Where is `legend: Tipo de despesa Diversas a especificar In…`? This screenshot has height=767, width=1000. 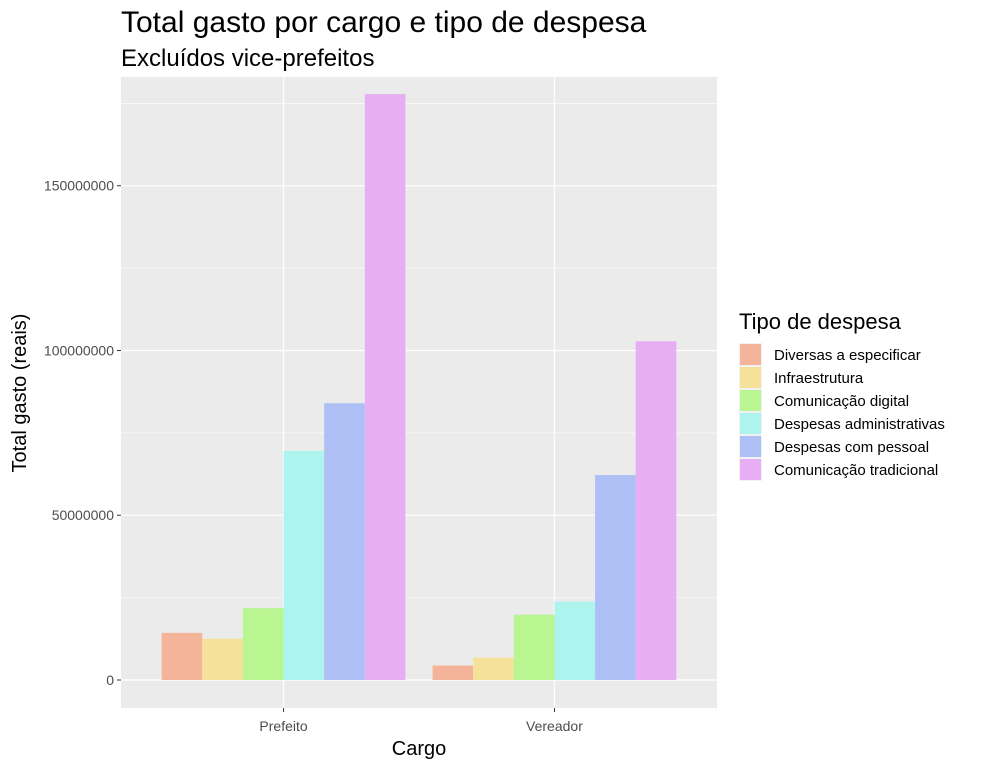 legend: Tipo de despesa Diversas a especificar In… is located at coordinates (842, 395).